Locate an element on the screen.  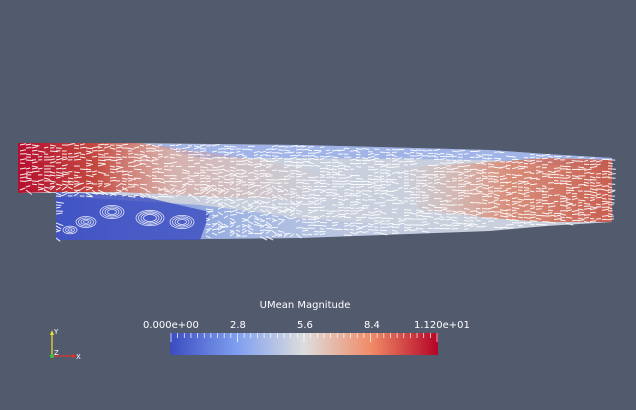
recirculation-swirl is located at coordinates (112, 211).